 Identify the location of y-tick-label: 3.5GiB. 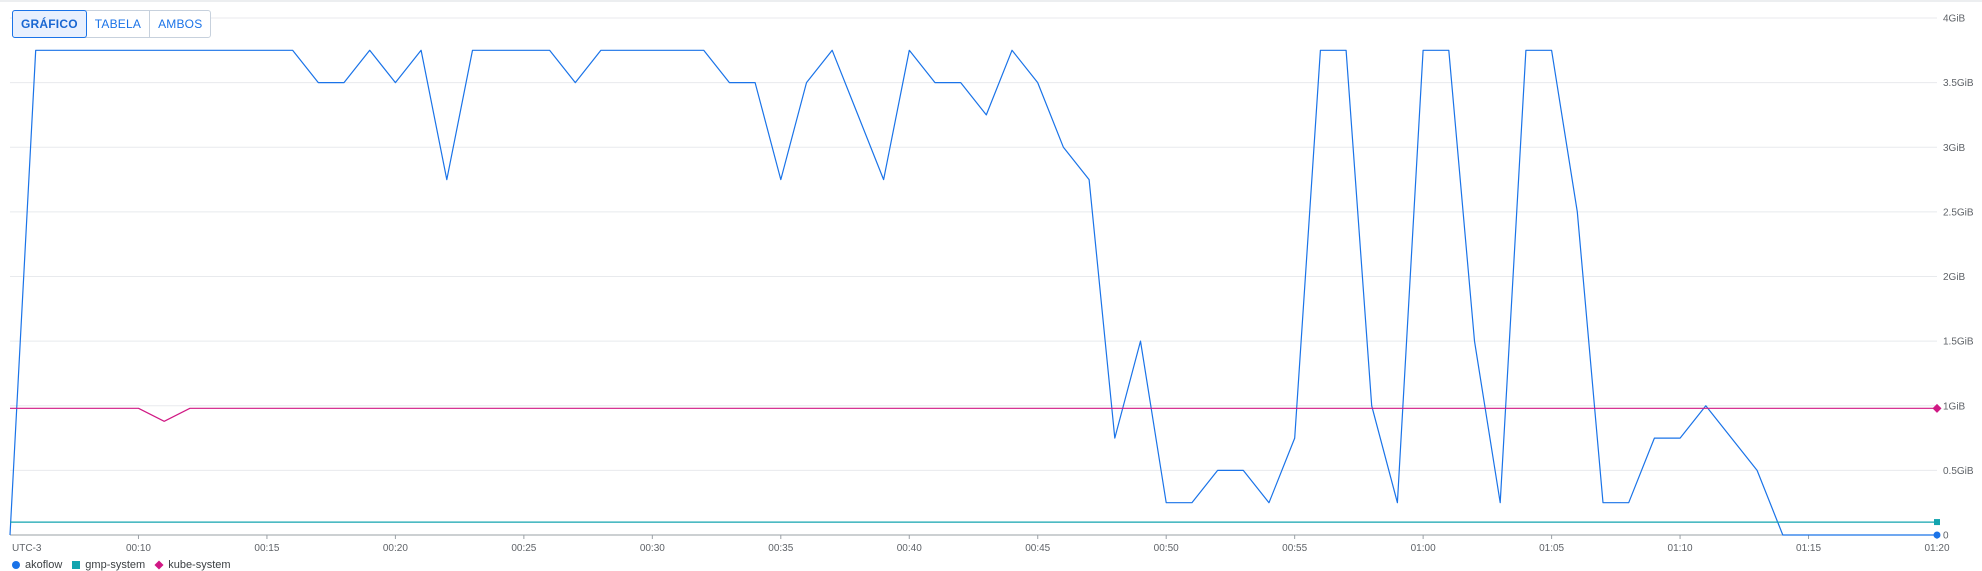
(1958, 83).